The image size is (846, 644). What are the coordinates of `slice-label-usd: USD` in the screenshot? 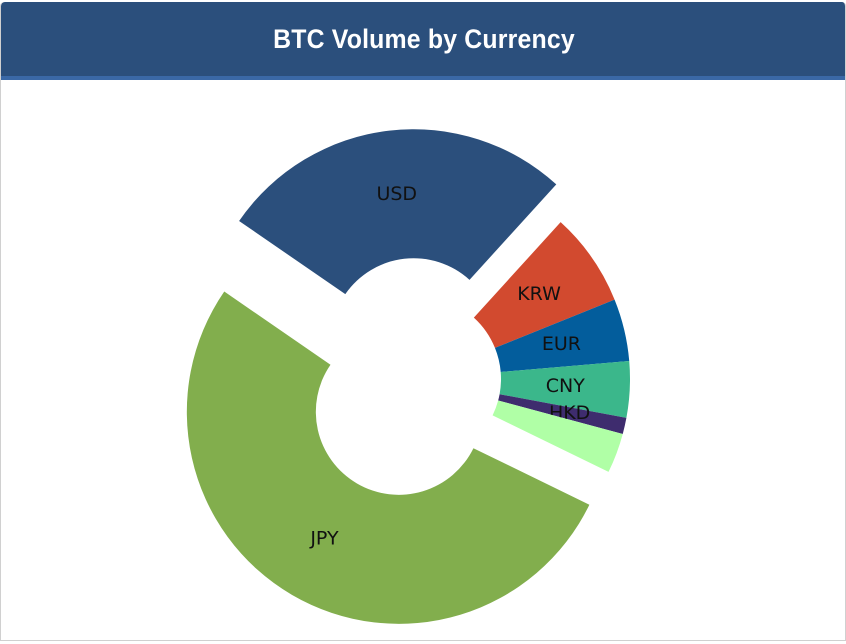 It's located at (396, 194).